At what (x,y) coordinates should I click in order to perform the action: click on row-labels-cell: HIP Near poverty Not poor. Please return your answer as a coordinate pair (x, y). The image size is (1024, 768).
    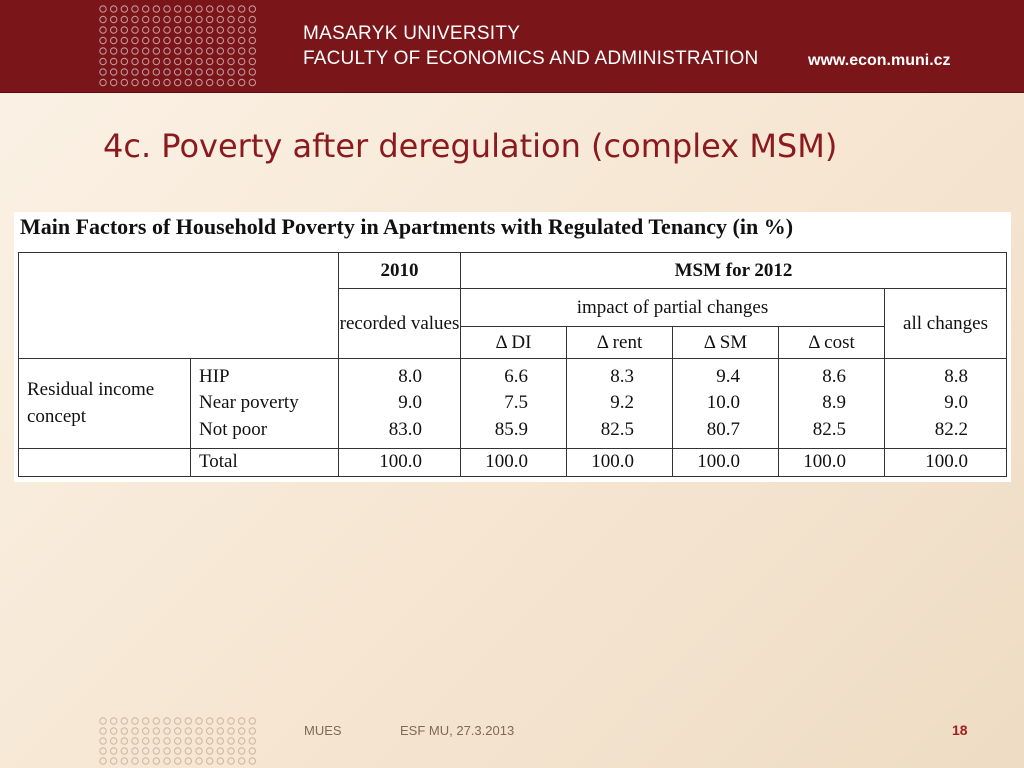
    Looking at the image, I should click on (264, 403).